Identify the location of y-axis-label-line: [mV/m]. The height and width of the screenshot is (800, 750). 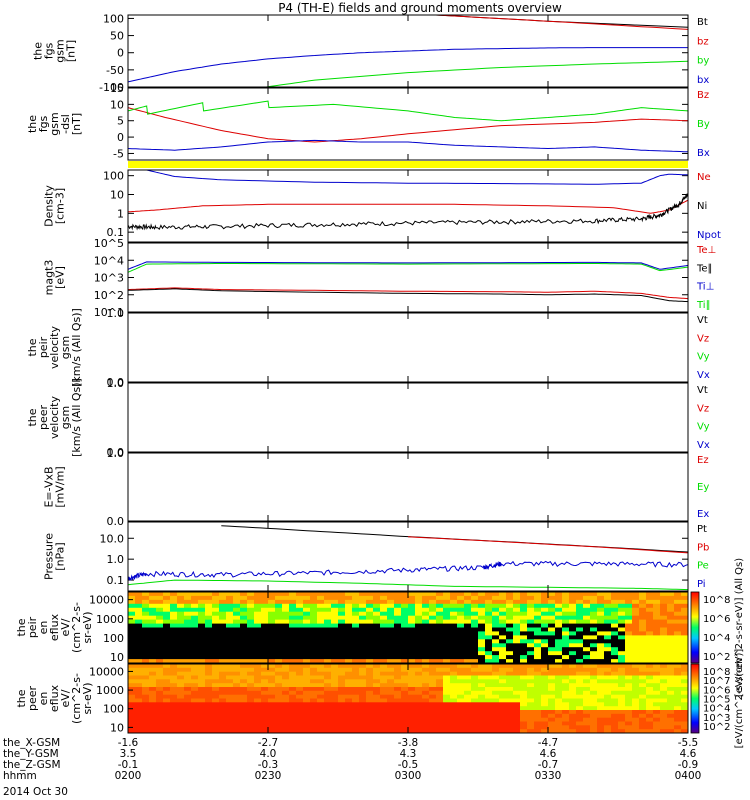
(60, 486).